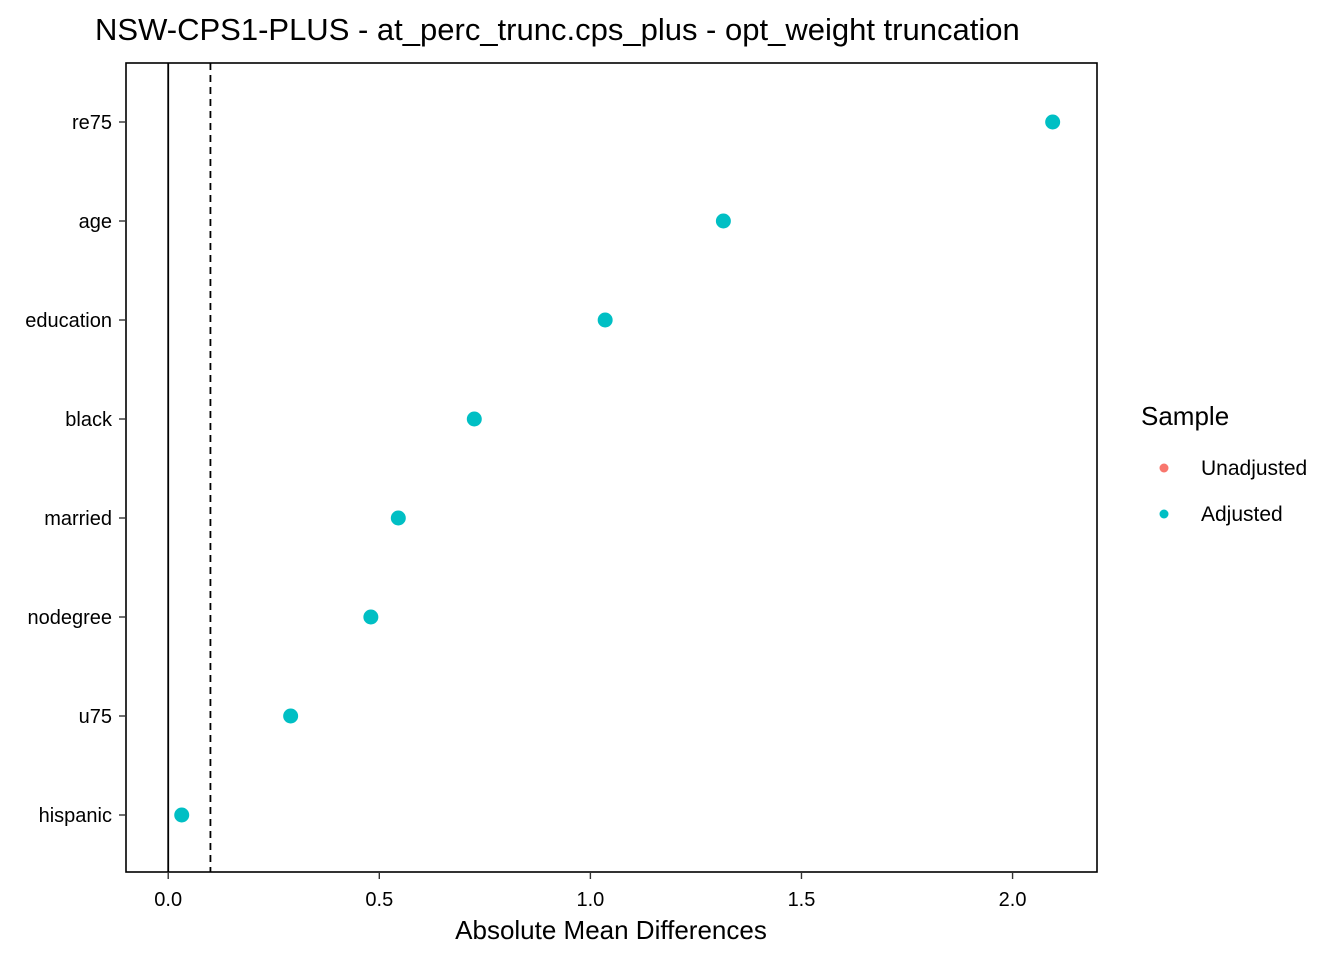  I want to click on legend-key-unadjusted, so click(1164, 468).